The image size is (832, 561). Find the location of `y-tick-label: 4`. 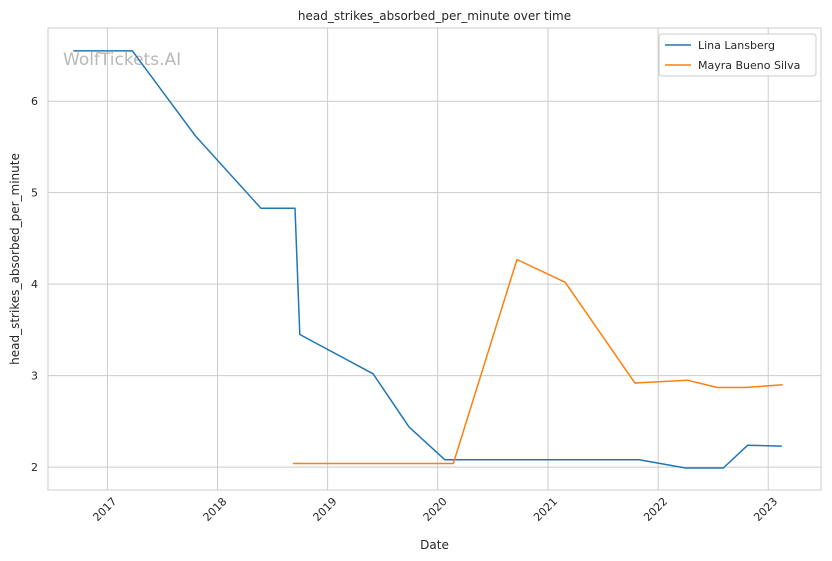

y-tick-label: 4 is located at coordinates (34, 284).